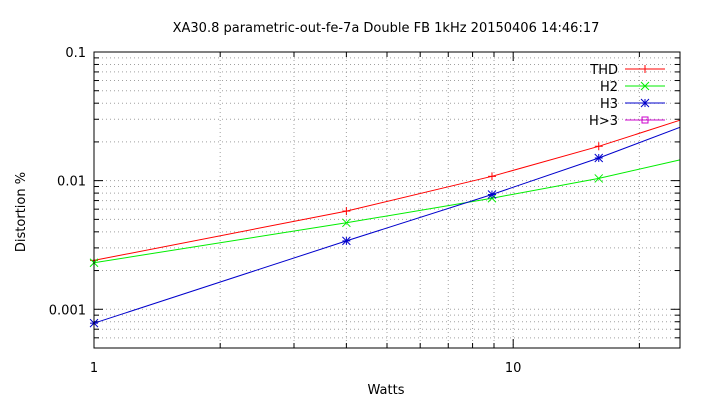  What do you see at coordinates (609, 104) in the screenshot?
I see `legend-label-h3: H3` at bounding box center [609, 104].